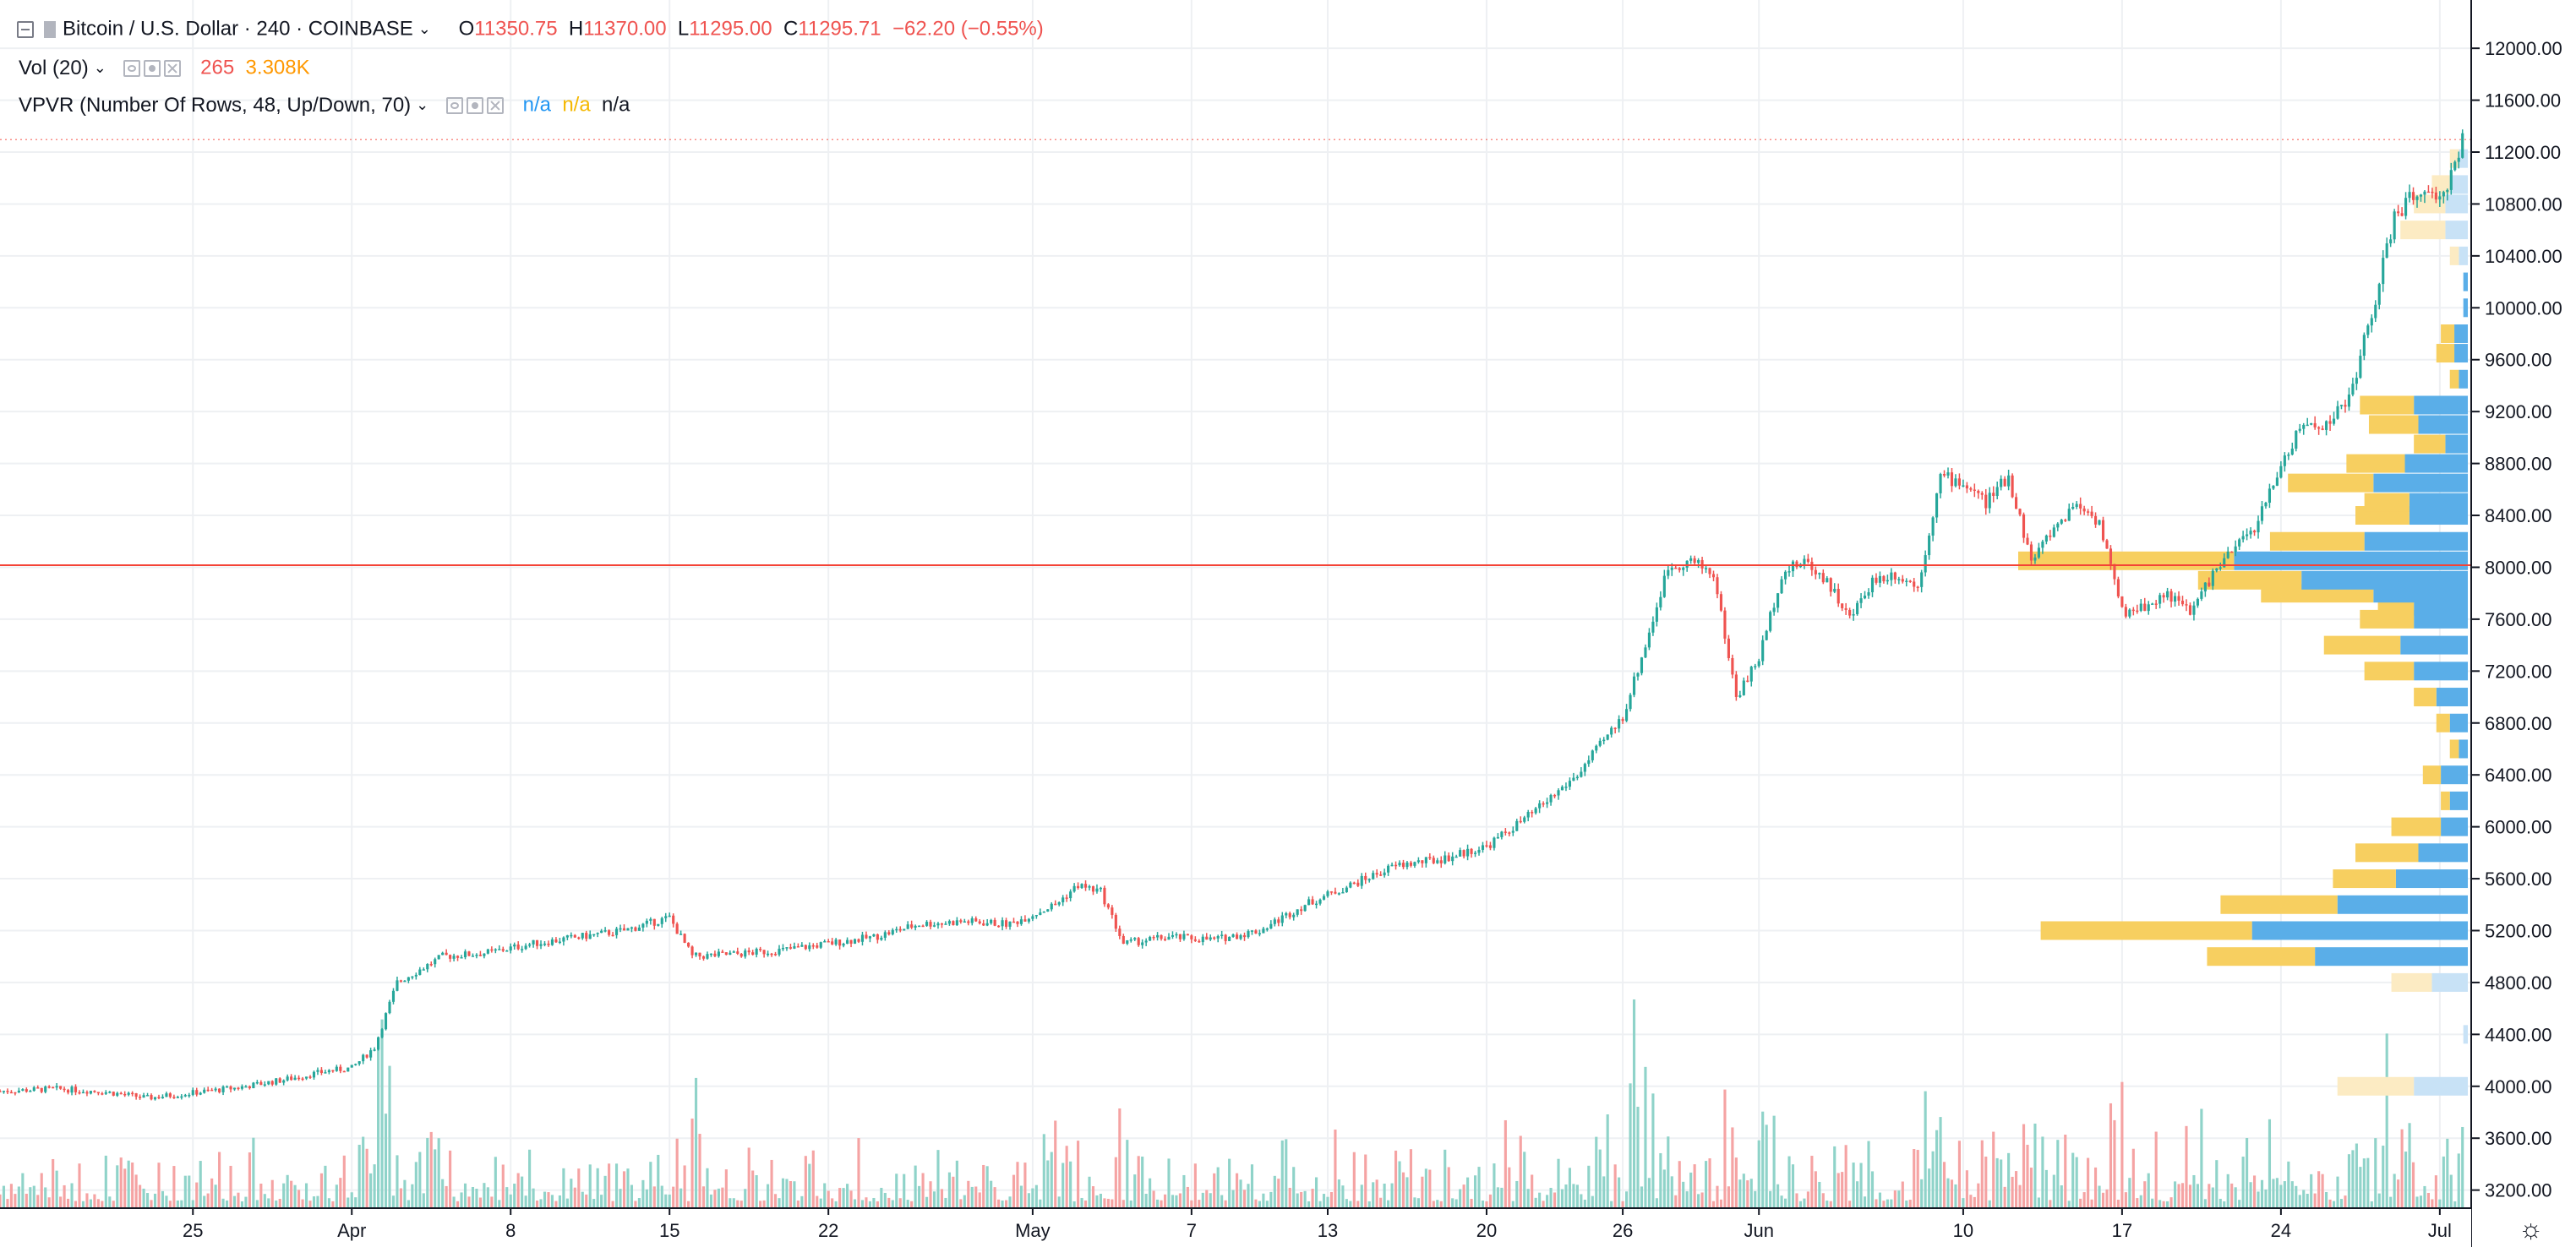  Describe the element at coordinates (1235, 1227) in the screenshot. I see `time-axis: 25 Apr 8 15 22 May 7 13 20 26 Jun 10 17 24 Jul` at that location.